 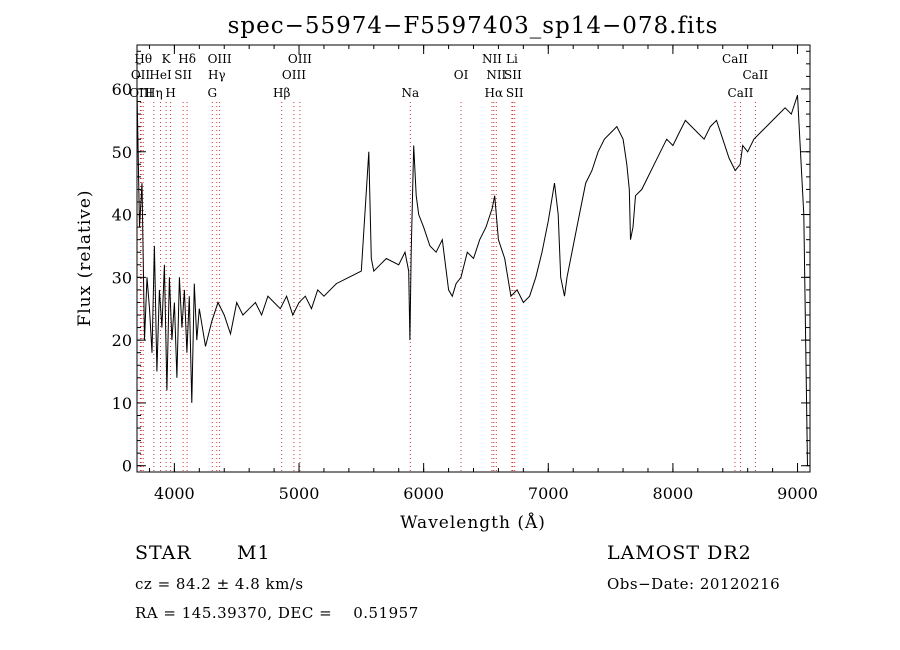 I want to click on line-marker-label: HeI, so click(x=160, y=75).